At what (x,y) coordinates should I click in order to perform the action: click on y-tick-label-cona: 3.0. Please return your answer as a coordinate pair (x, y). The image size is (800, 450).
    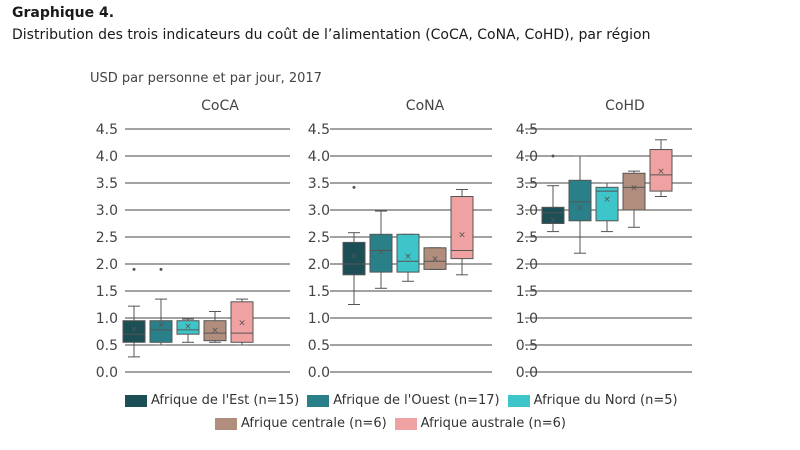
    Looking at the image, I should click on (319, 211).